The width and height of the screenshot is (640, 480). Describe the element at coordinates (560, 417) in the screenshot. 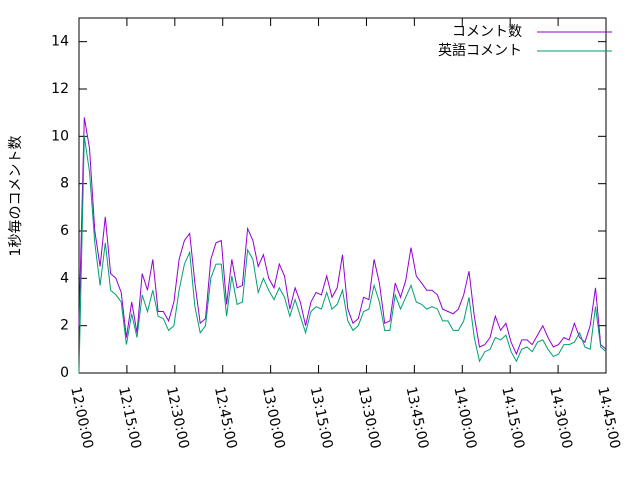

I see `x-tick-label: 14:30:00` at that location.